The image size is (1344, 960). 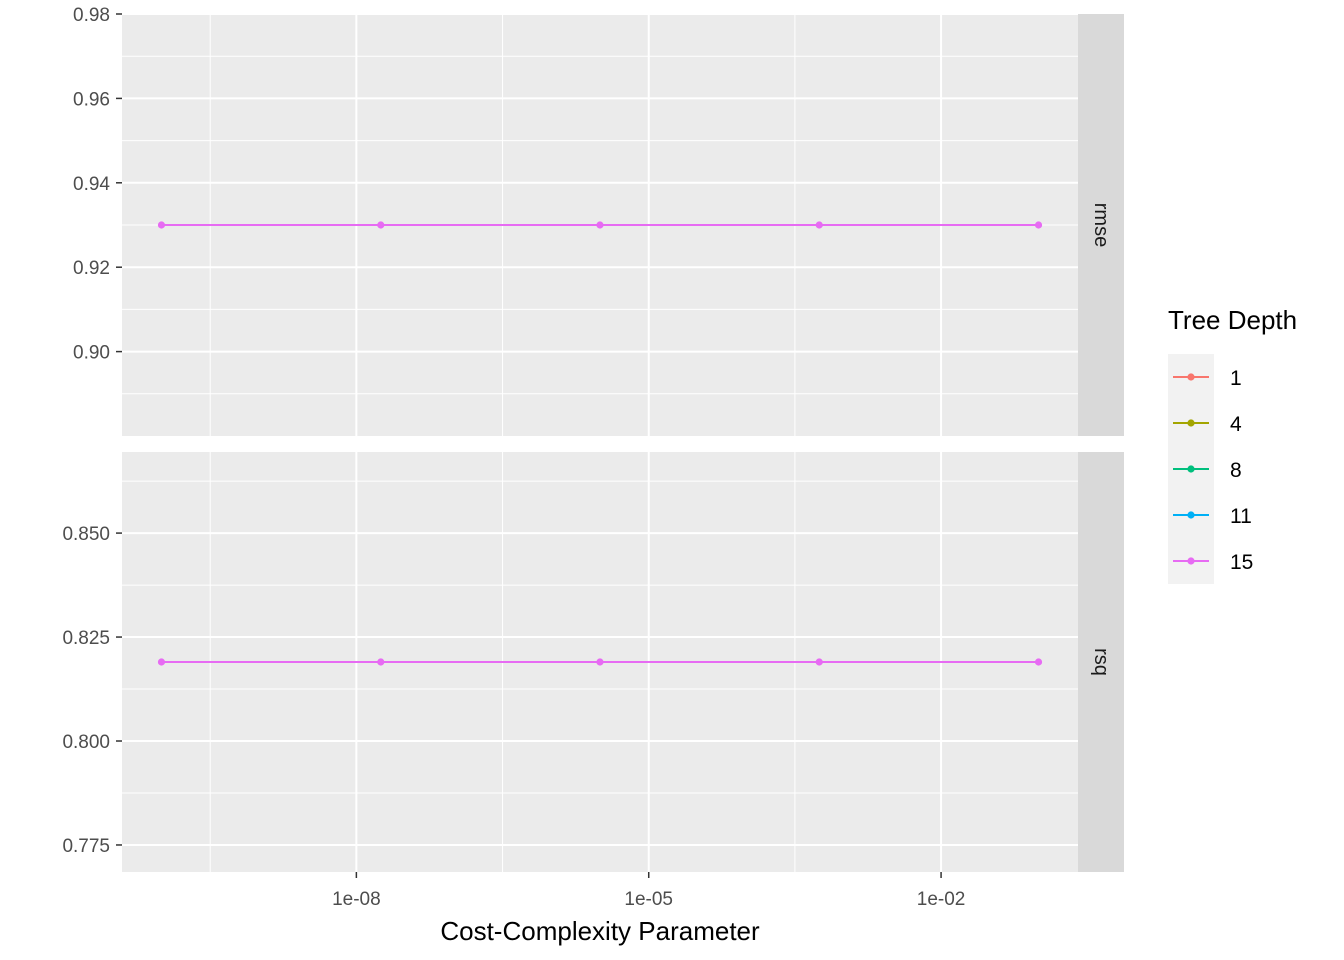 I want to click on y-tick-label: 0.850, so click(x=86, y=534).